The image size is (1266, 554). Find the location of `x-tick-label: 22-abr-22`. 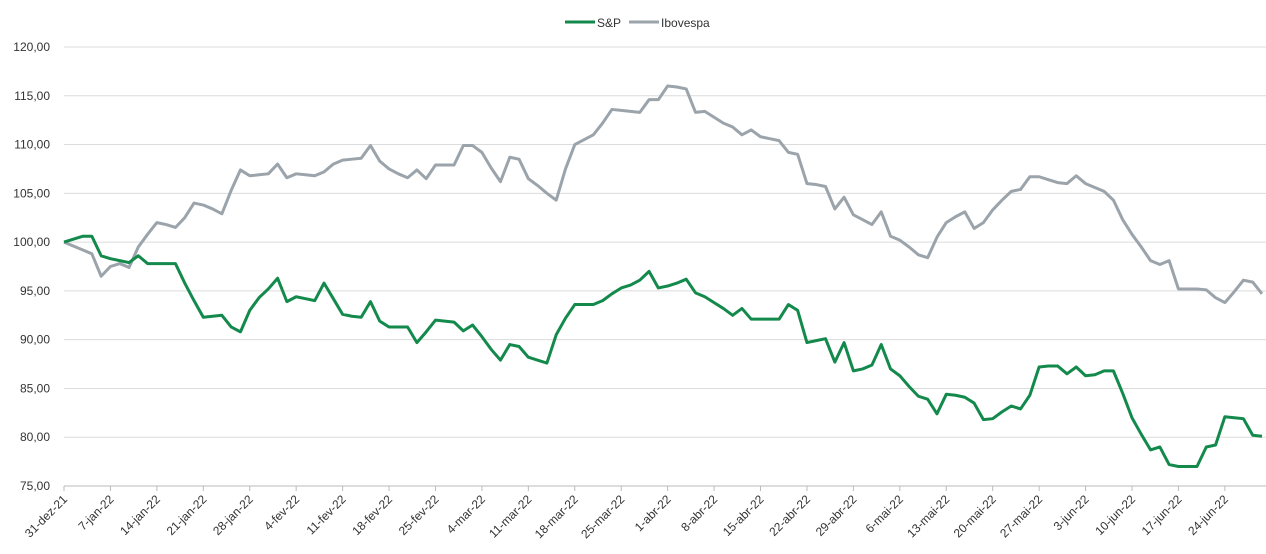

x-tick-label: 22-abr-22 is located at coordinates (789, 515).